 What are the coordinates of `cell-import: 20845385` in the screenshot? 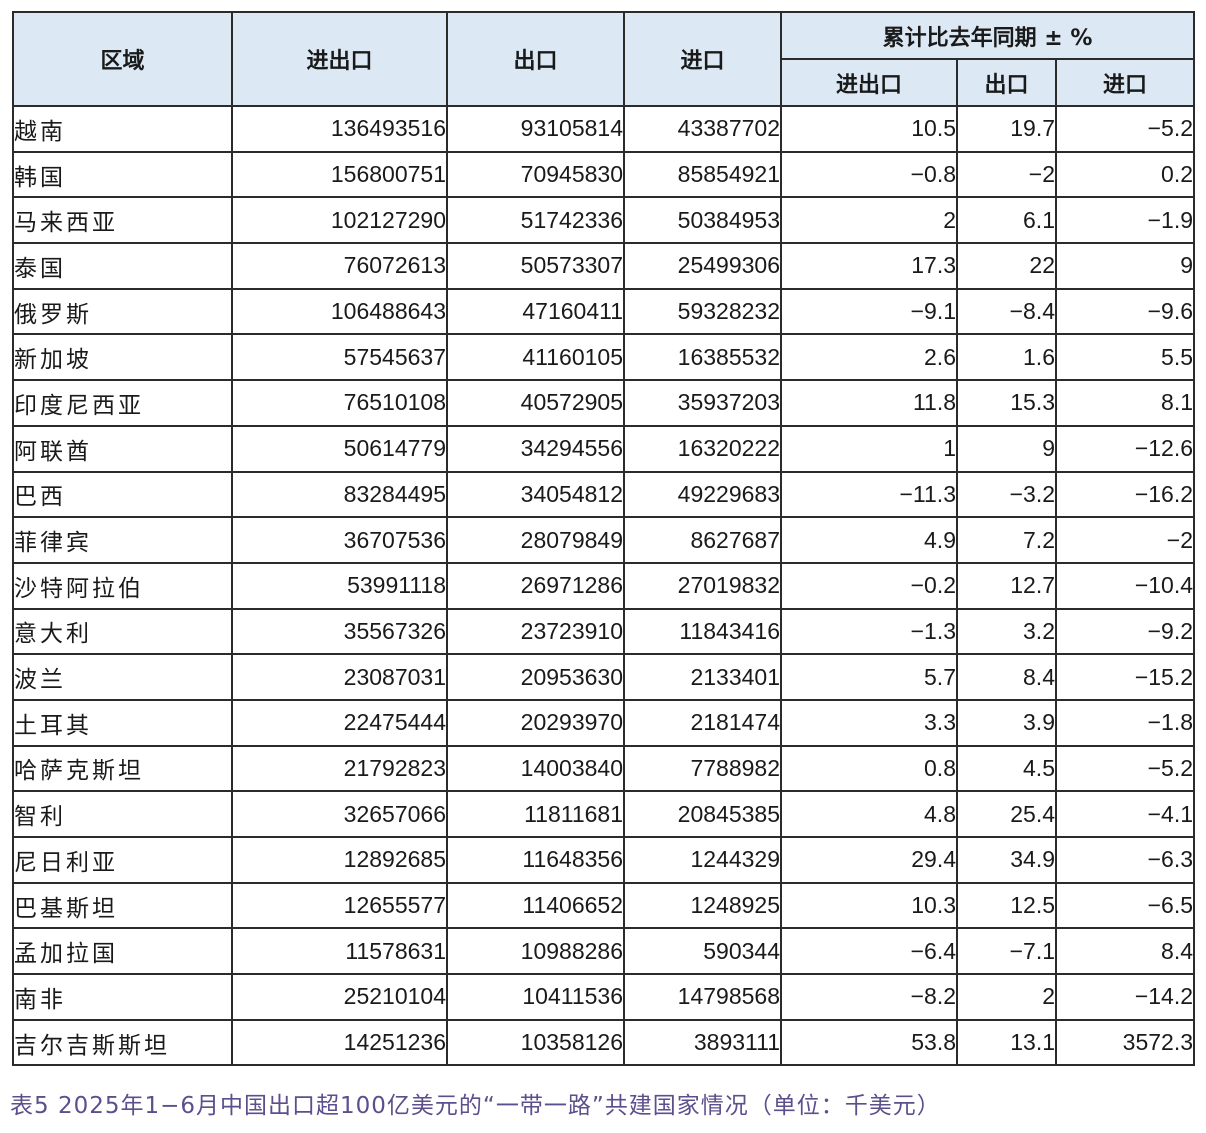 It's located at (702, 814).